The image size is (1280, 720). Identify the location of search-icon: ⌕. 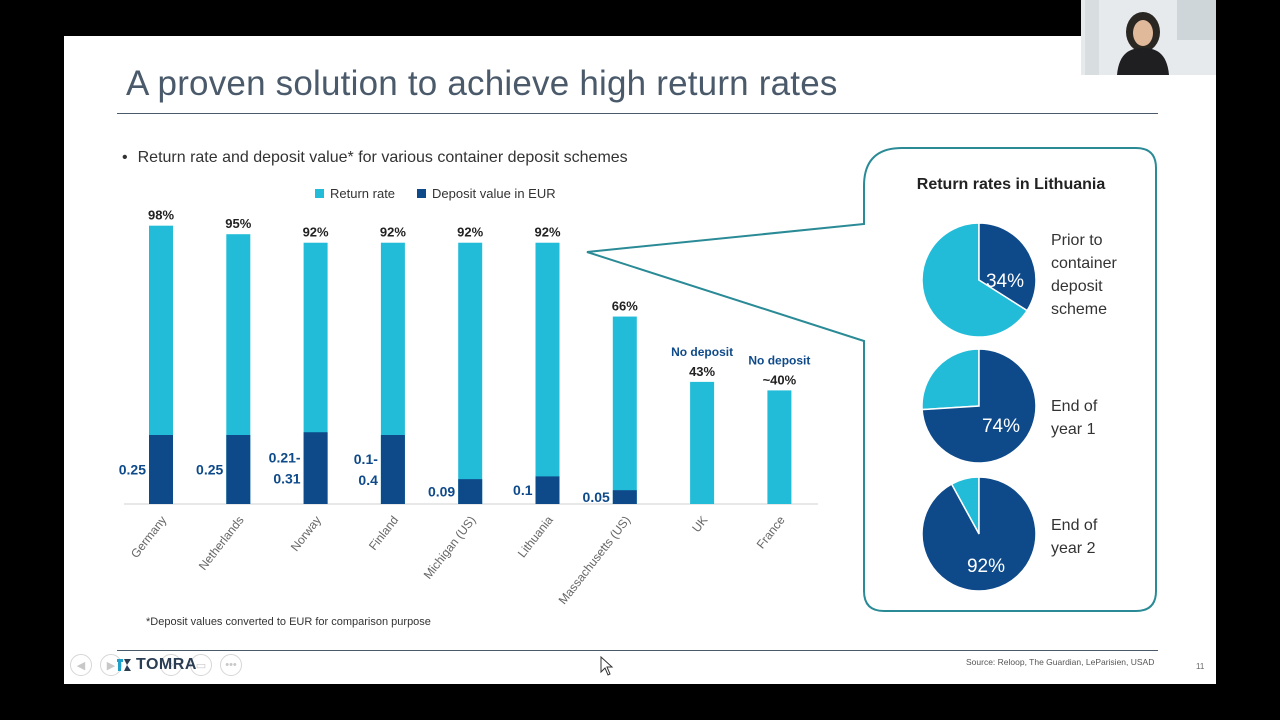
(171, 664).